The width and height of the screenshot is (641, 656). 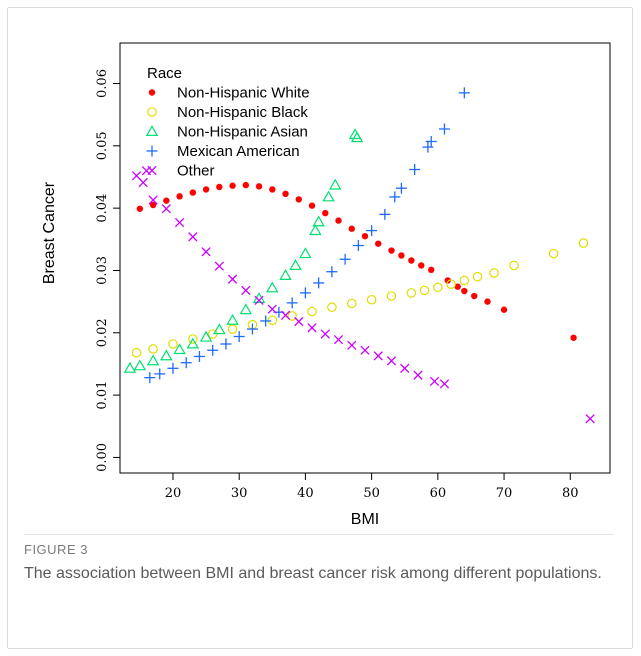 What do you see at coordinates (371, 493) in the screenshot?
I see `x-tick-label: 50` at bounding box center [371, 493].